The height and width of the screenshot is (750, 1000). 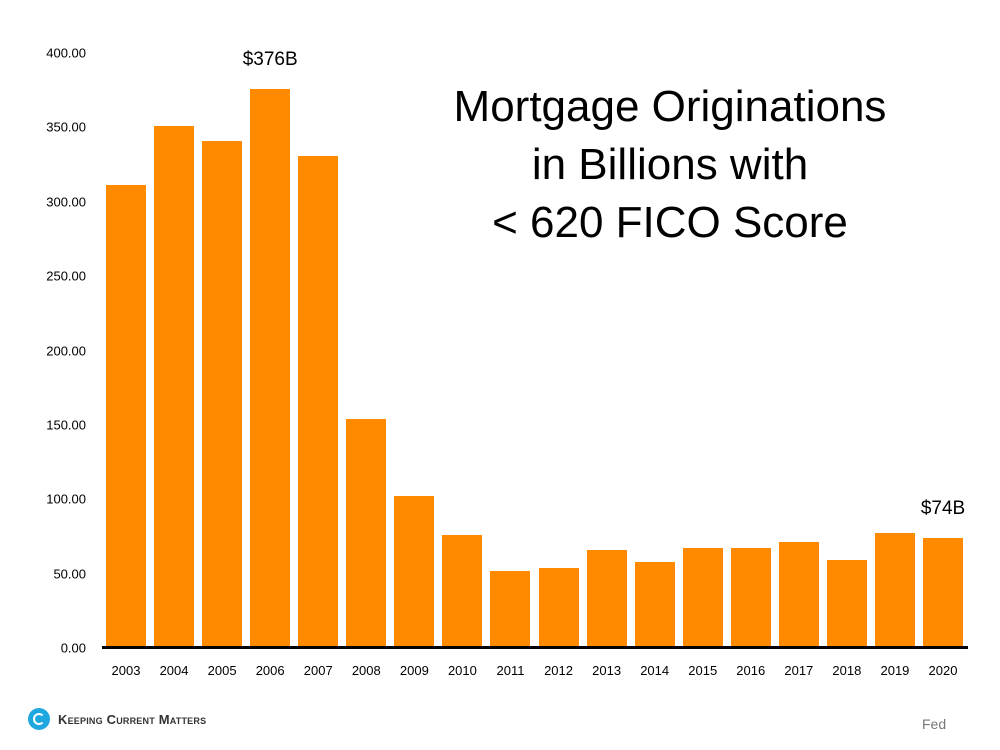 What do you see at coordinates (654, 604) in the screenshot?
I see `bar-2014` at bounding box center [654, 604].